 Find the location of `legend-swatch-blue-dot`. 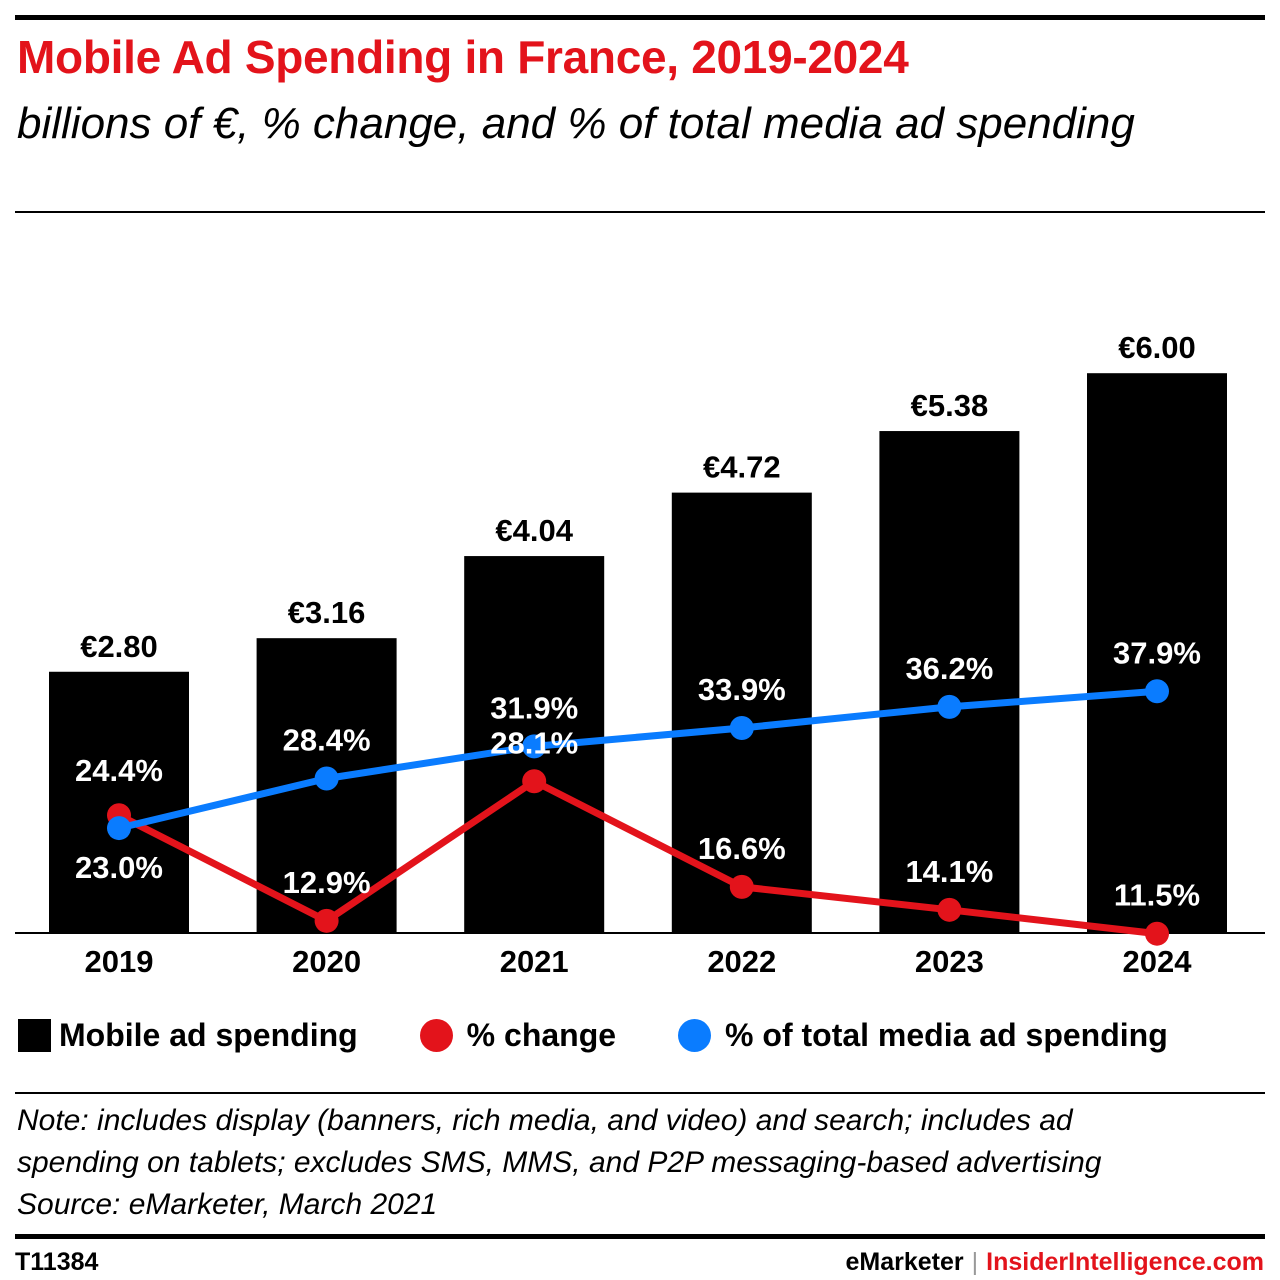

legend-swatch-blue-dot is located at coordinates (695, 1035).